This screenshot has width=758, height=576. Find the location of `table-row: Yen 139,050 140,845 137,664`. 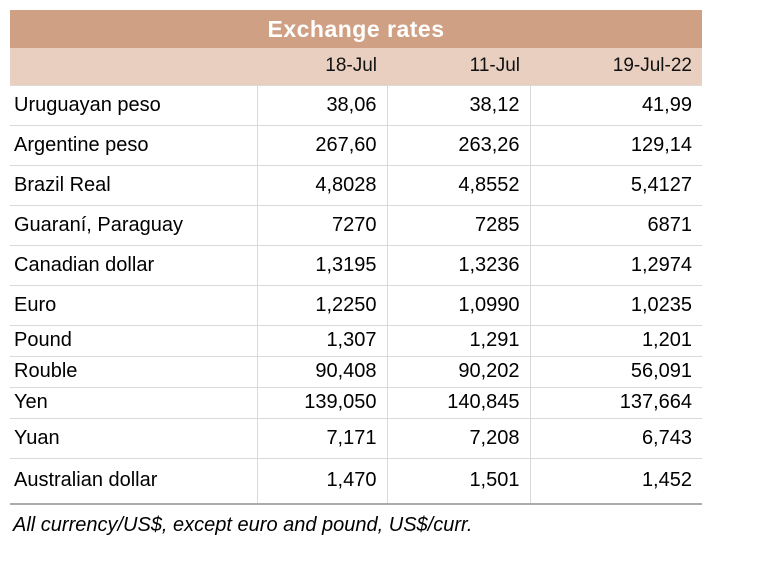

table-row: Yen 139,050 140,845 137,664 is located at coordinates (356, 402).